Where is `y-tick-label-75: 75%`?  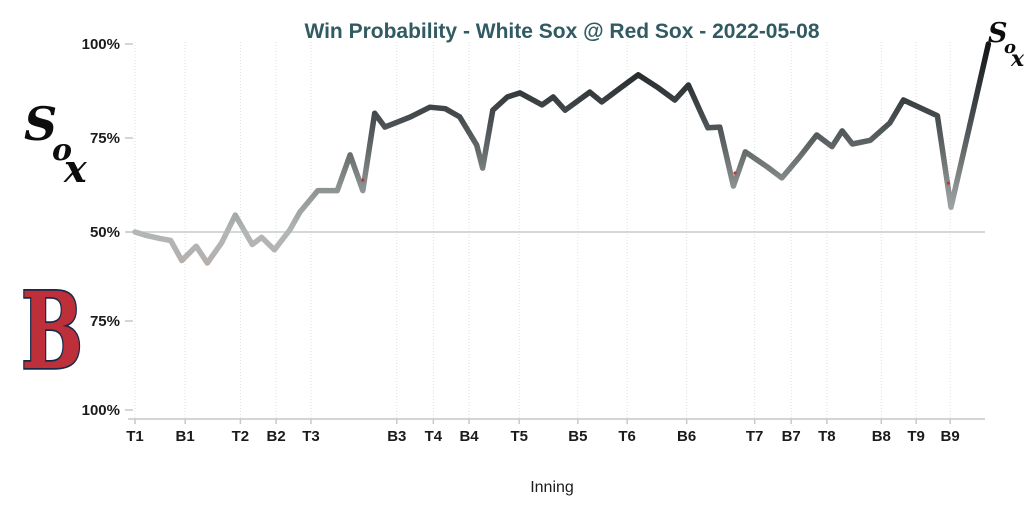
y-tick-label-75: 75% is located at coordinates (105, 138).